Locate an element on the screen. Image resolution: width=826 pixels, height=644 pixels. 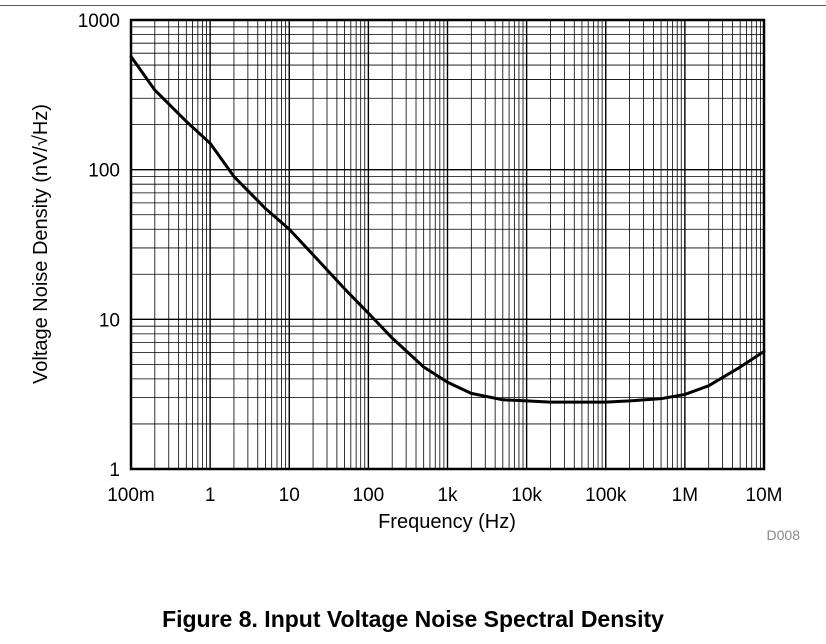
x-tick-label: 100m is located at coordinates (131, 495).